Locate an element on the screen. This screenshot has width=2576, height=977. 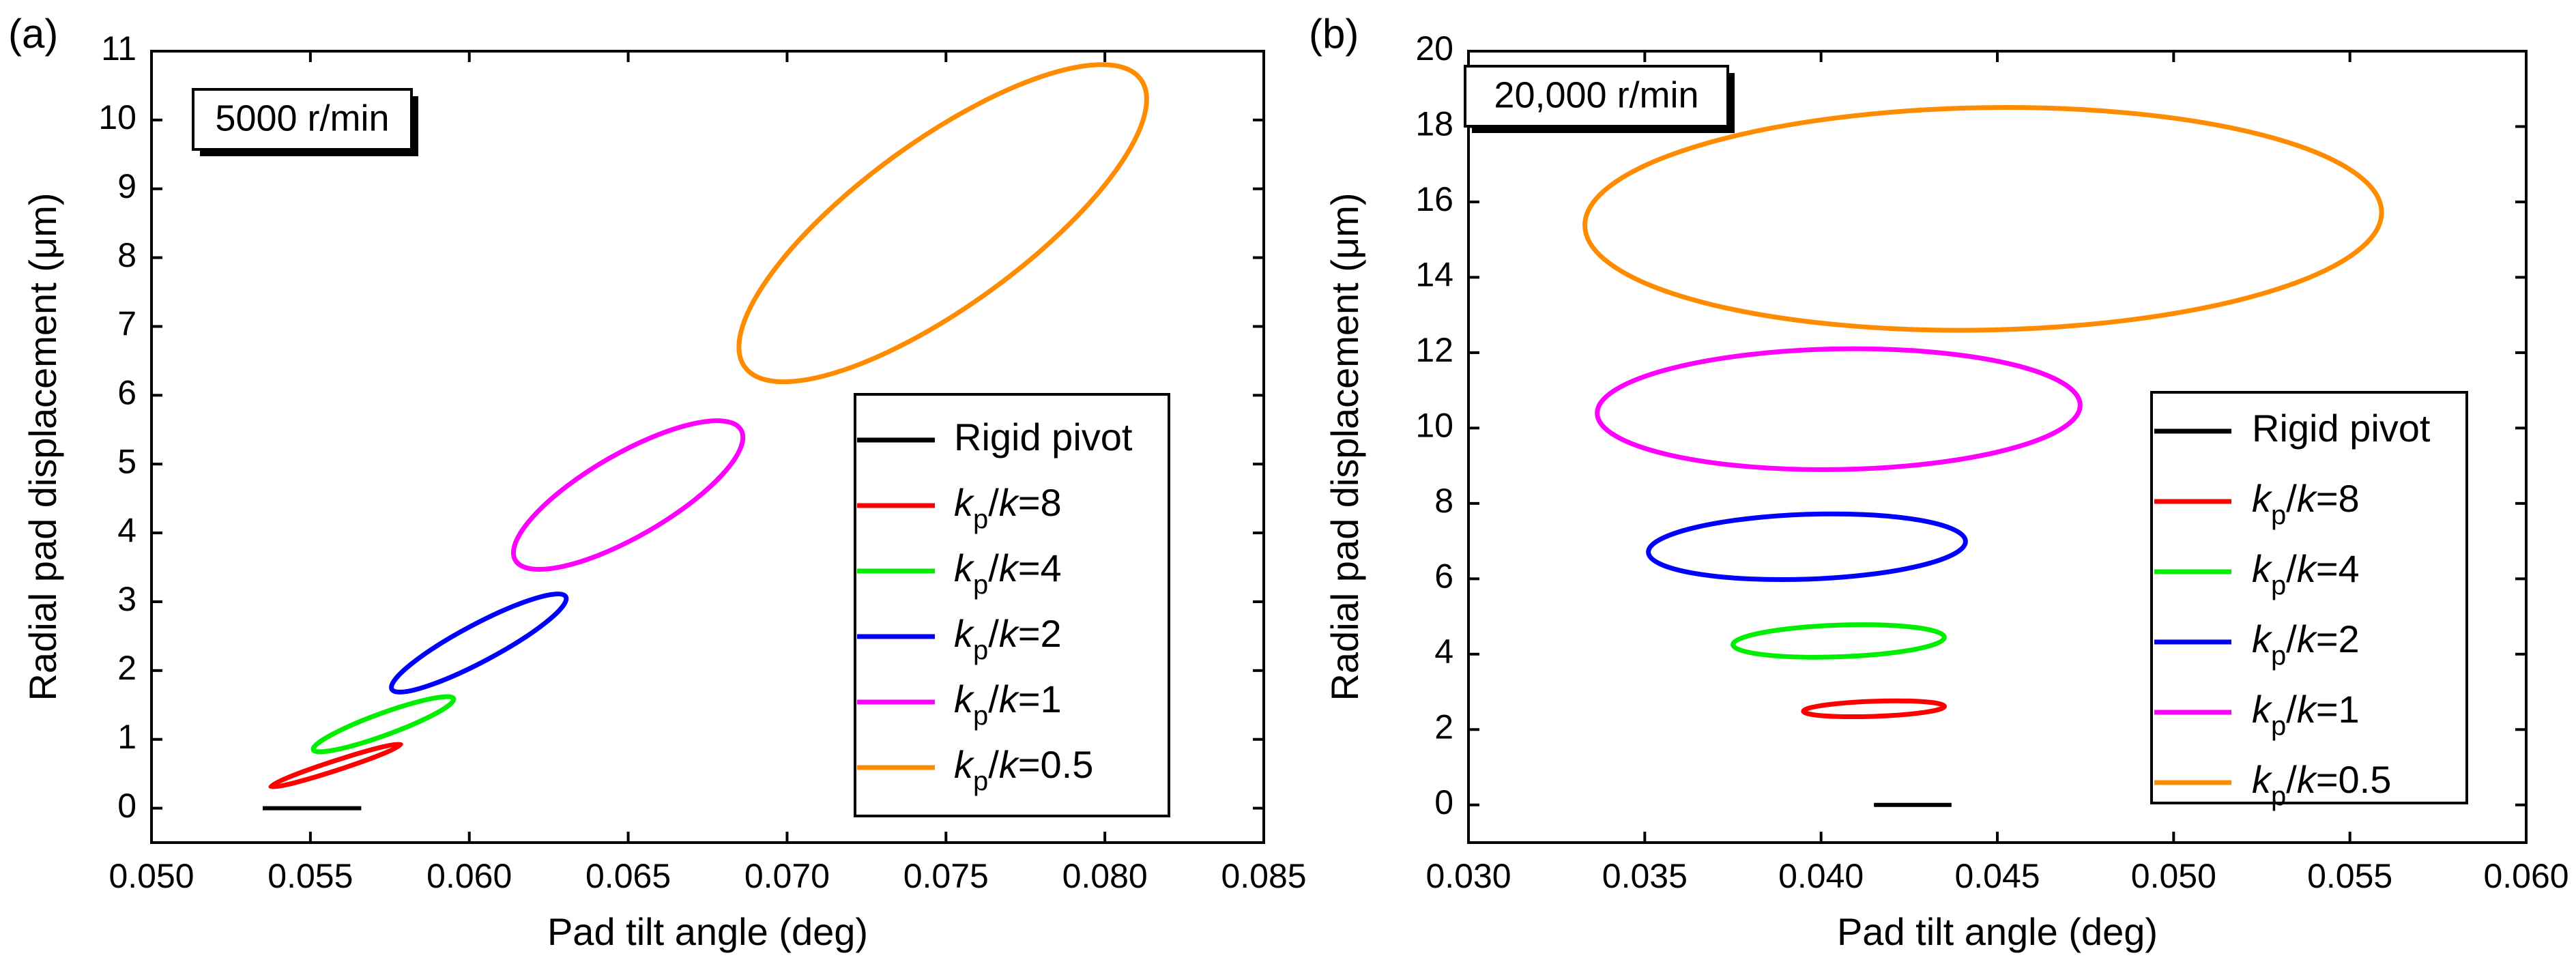
speed-label: 5000 r/min is located at coordinates (302, 118).